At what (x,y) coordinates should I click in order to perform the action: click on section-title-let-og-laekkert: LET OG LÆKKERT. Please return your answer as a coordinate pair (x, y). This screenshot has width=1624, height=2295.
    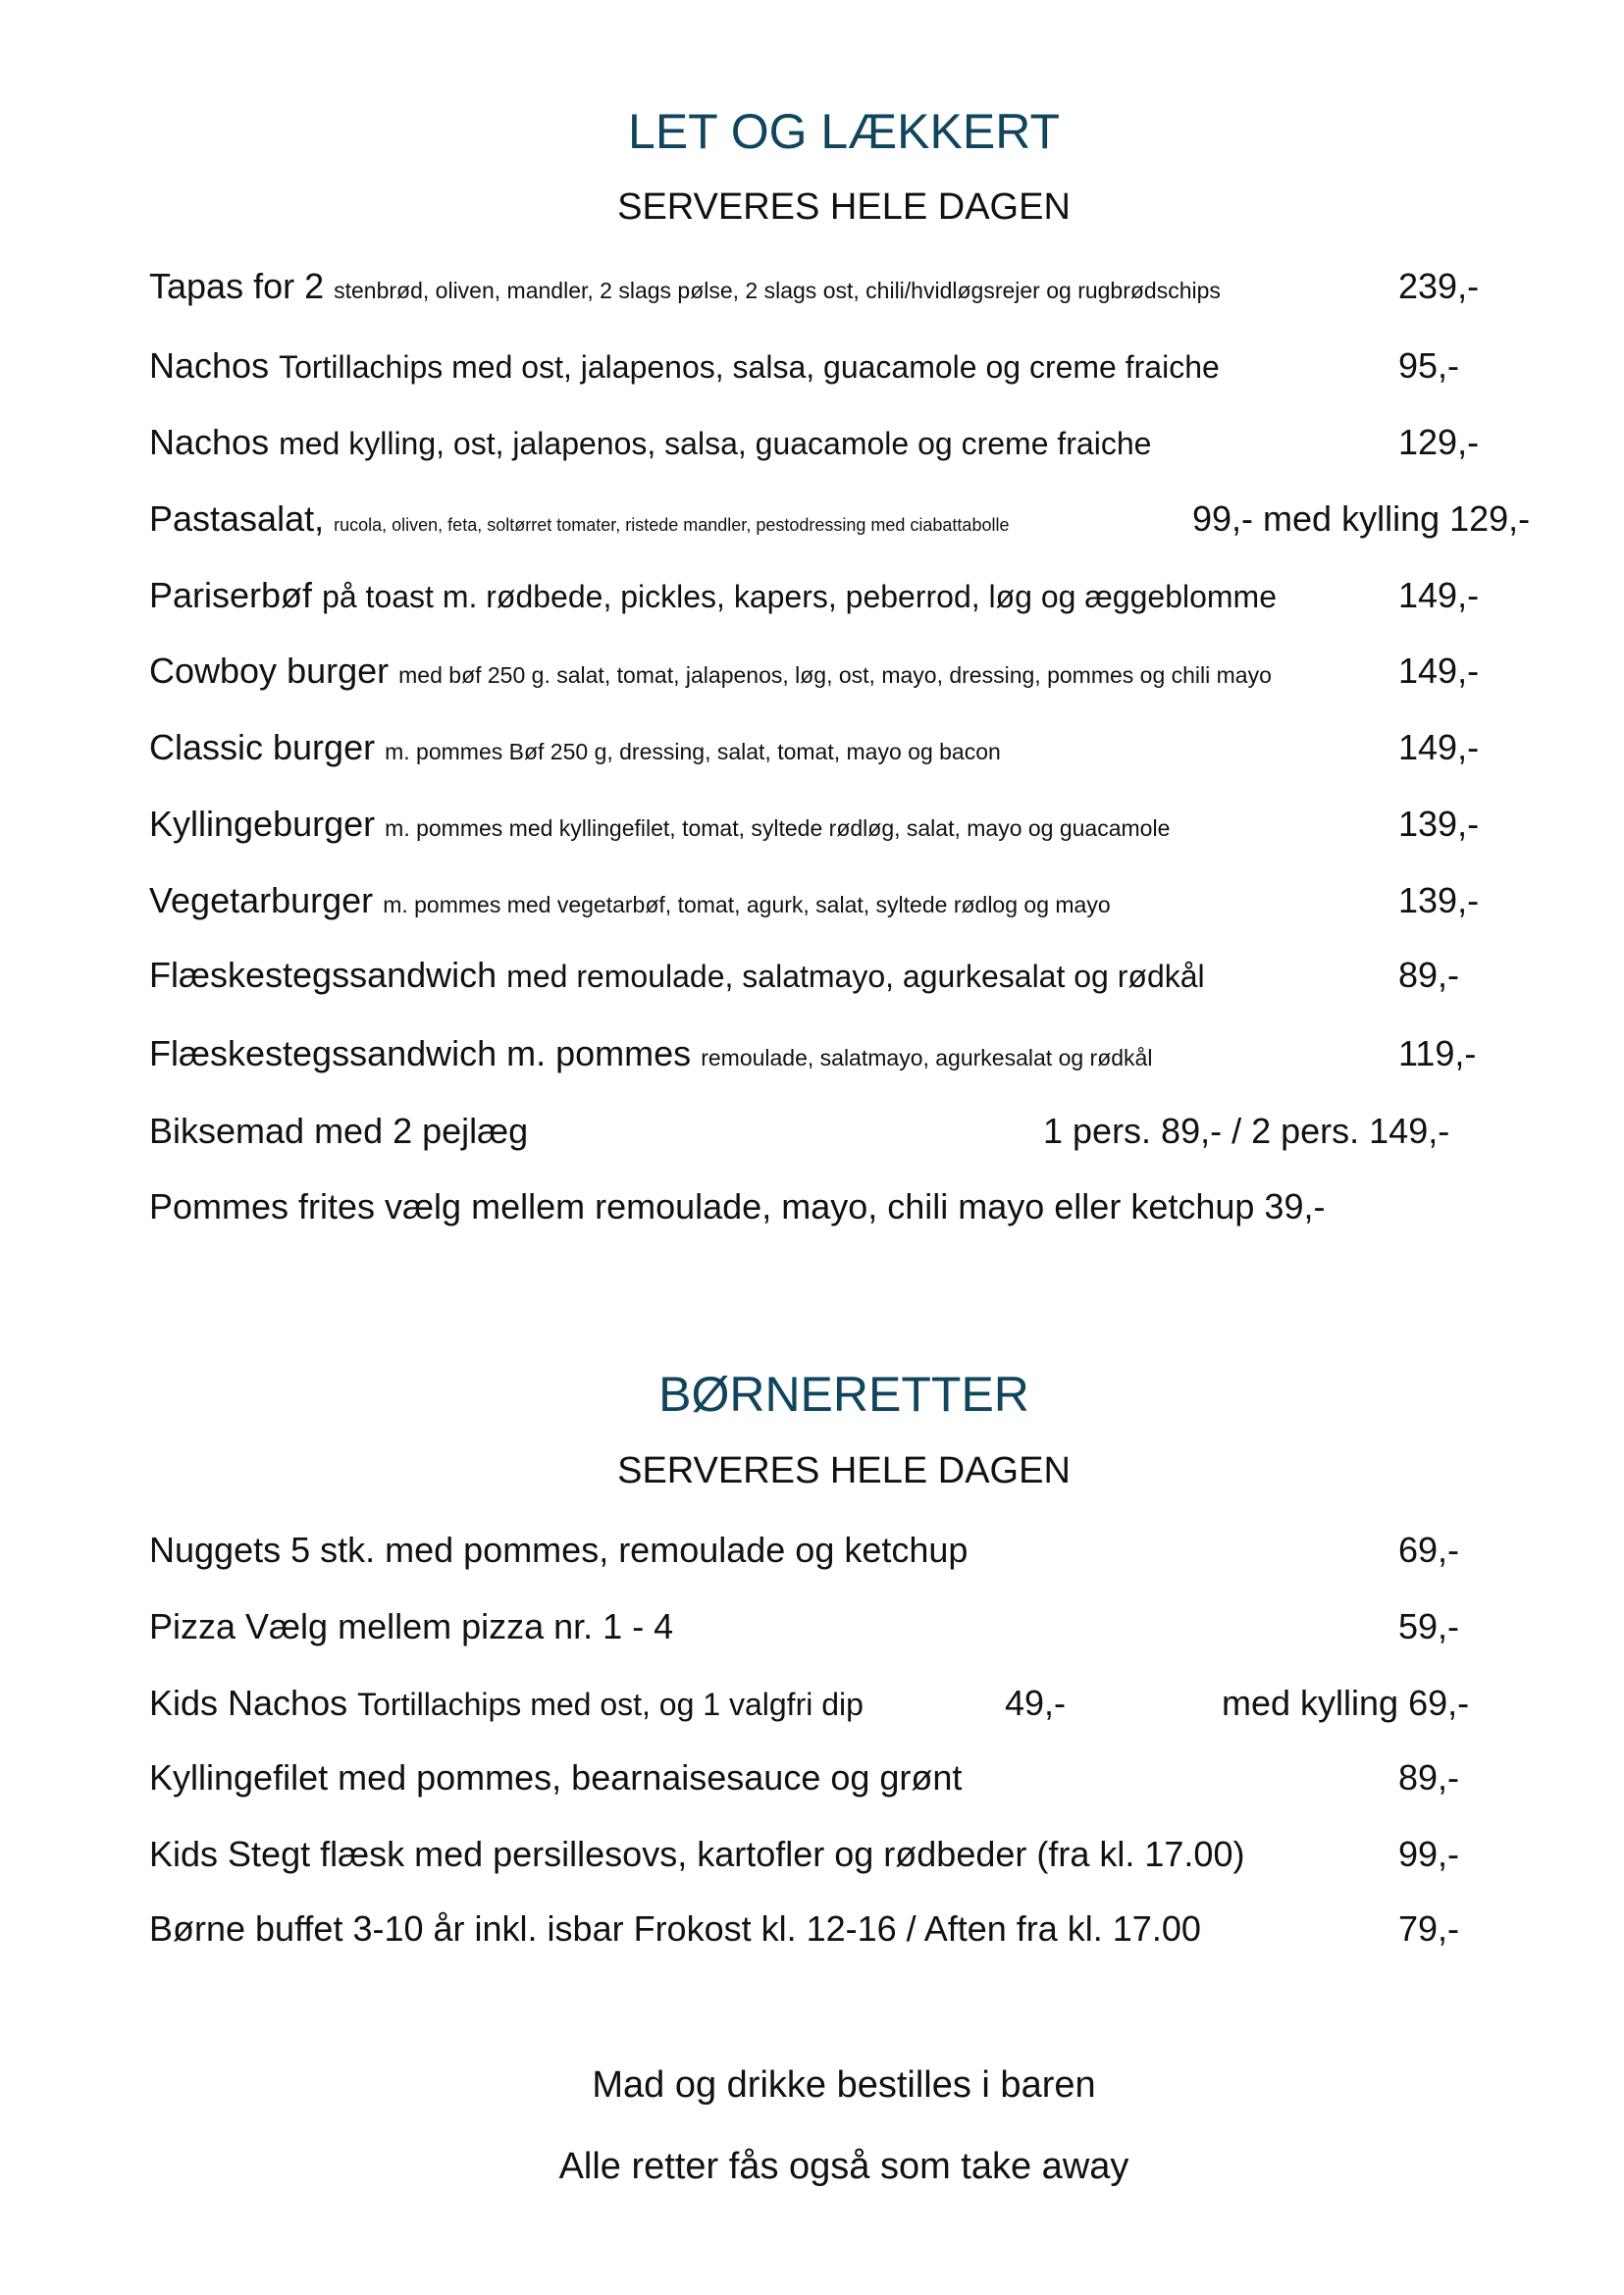
    Looking at the image, I should click on (844, 132).